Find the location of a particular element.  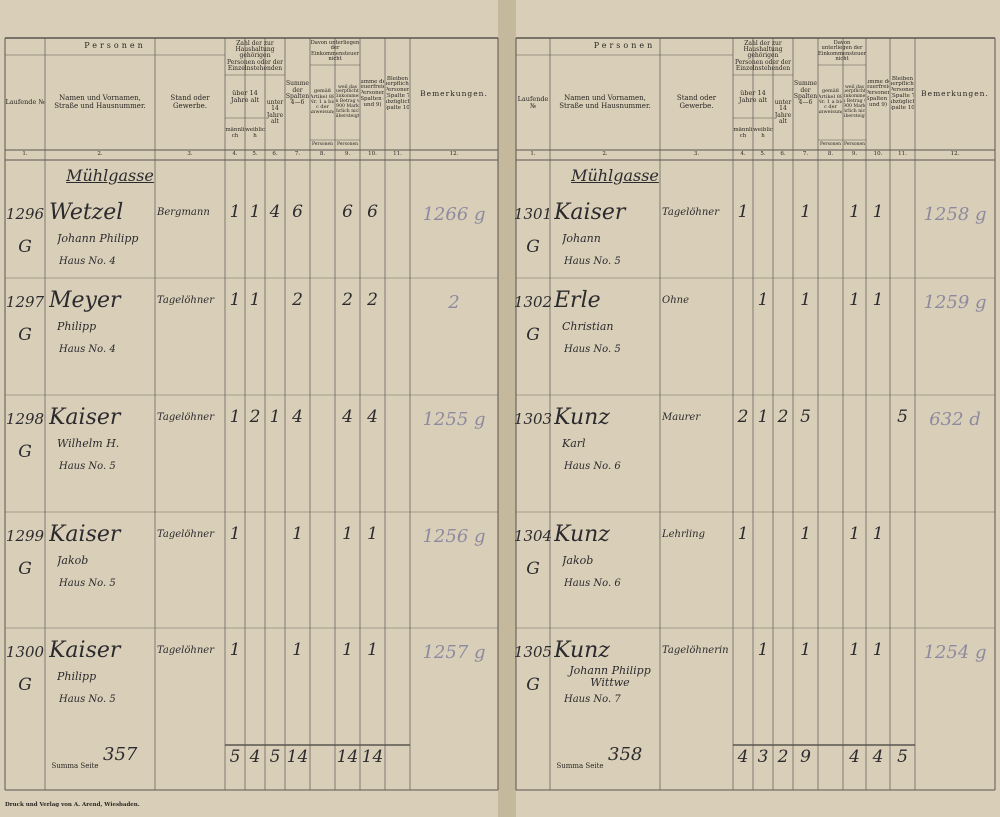

column-number: 2. is located at coordinates (100, 154).